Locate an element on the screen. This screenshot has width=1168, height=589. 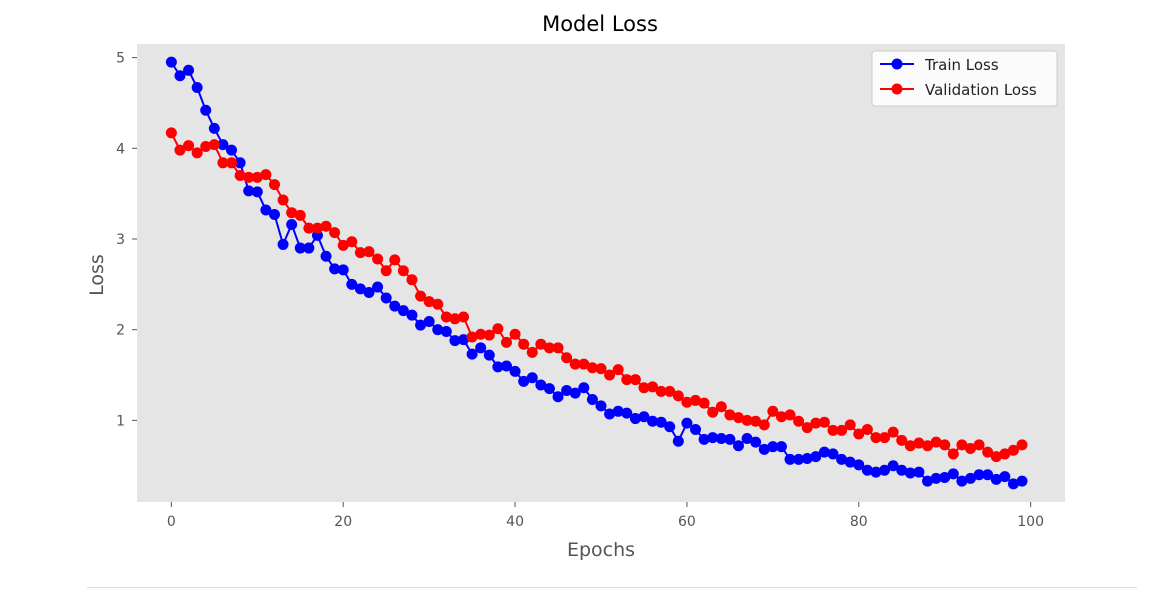
legend-train-marker is located at coordinates (897, 64).